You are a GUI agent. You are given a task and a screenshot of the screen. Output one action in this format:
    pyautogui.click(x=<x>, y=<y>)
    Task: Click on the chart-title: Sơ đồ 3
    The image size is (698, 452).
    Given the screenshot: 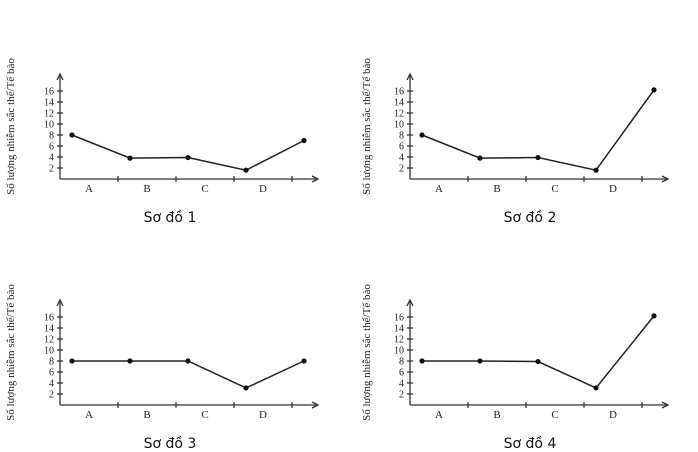 What is the action you would take?
    pyautogui.click(x=170, y=443)
    